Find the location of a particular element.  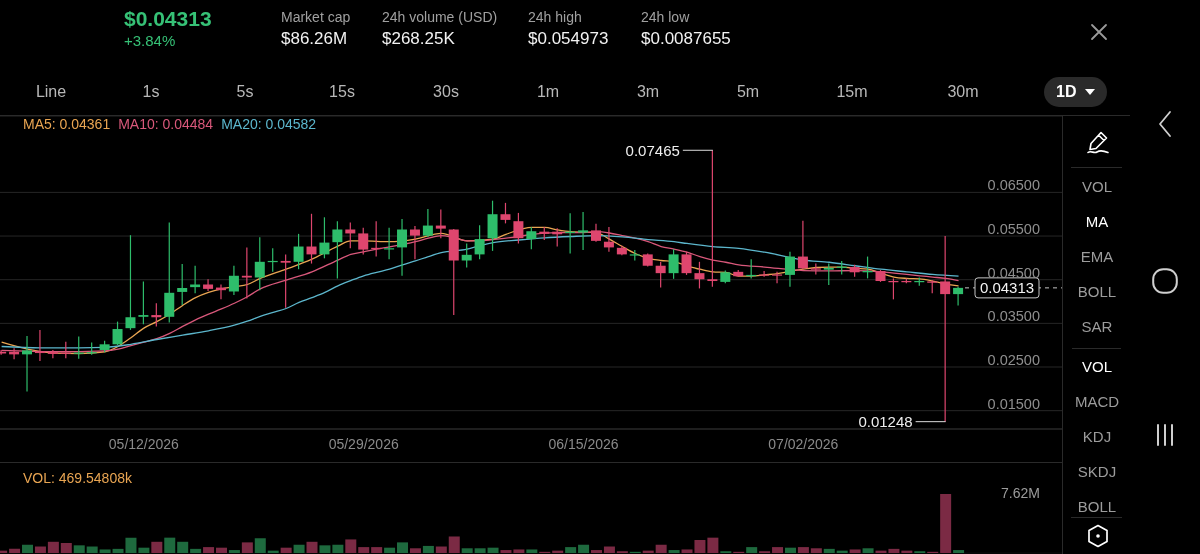

x-tick-label: 07/02/2026 is located at coordinates (803, 443).